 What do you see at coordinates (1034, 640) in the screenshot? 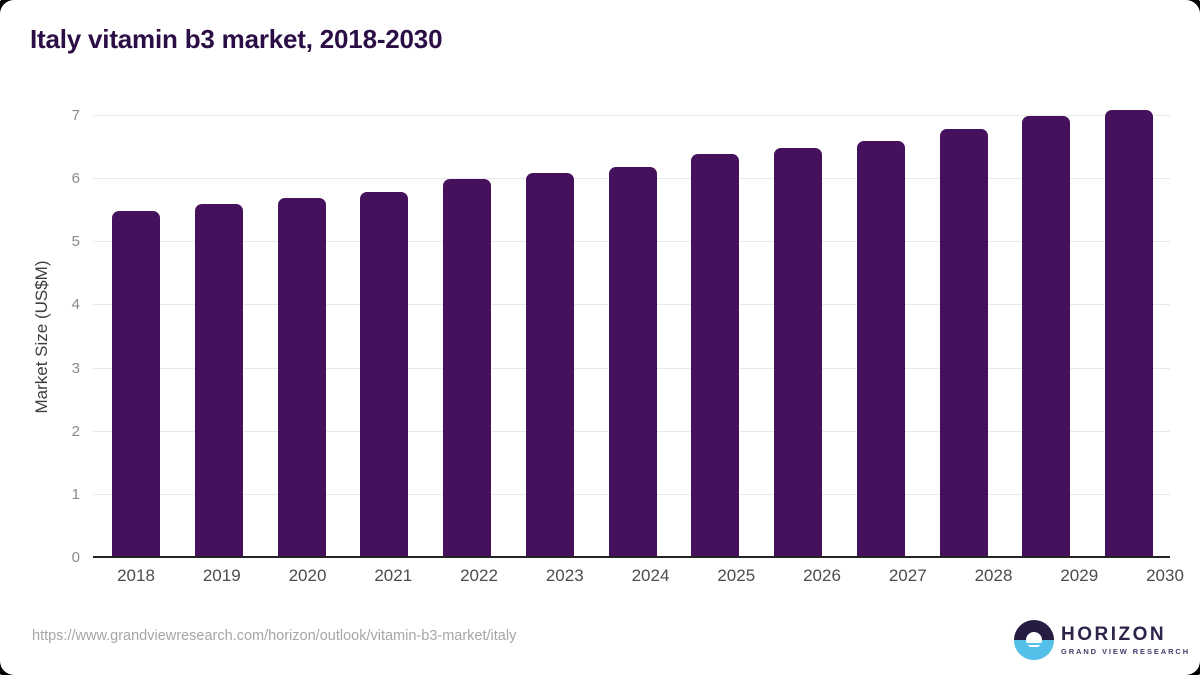
I see `horizon-logo-icon` at bounding box center [1034, 640].